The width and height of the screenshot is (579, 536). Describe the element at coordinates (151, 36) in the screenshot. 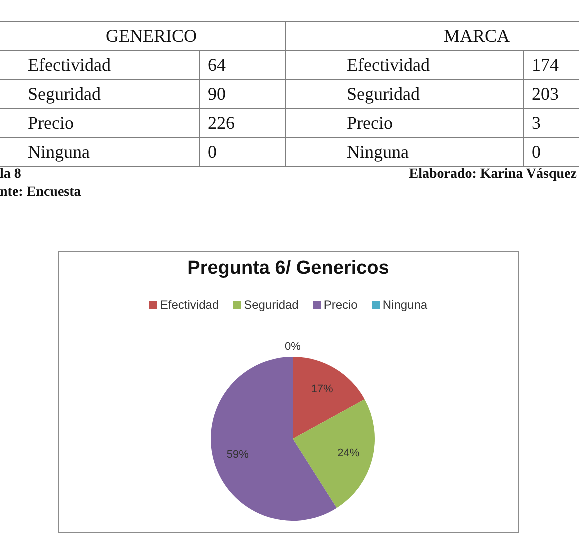

I see `text: GENERICO` at that location.